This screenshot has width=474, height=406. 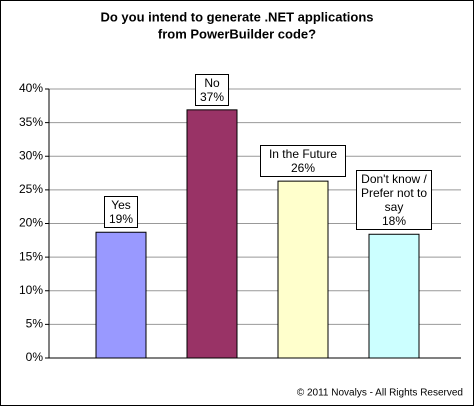 I want to click on y-tick-label: 0%, so click(x=35, y=357).